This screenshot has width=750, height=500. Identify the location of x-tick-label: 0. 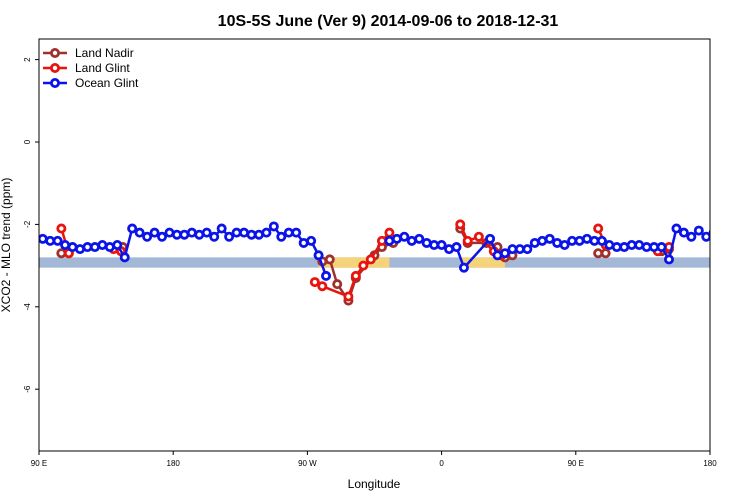
(441, 463).